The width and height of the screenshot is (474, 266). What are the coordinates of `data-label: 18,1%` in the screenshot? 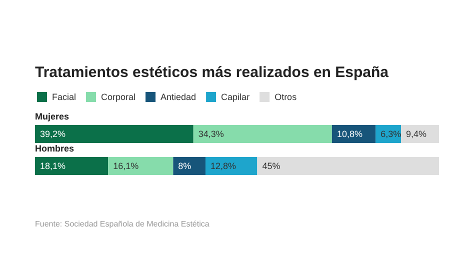 It's located at (53, 166).